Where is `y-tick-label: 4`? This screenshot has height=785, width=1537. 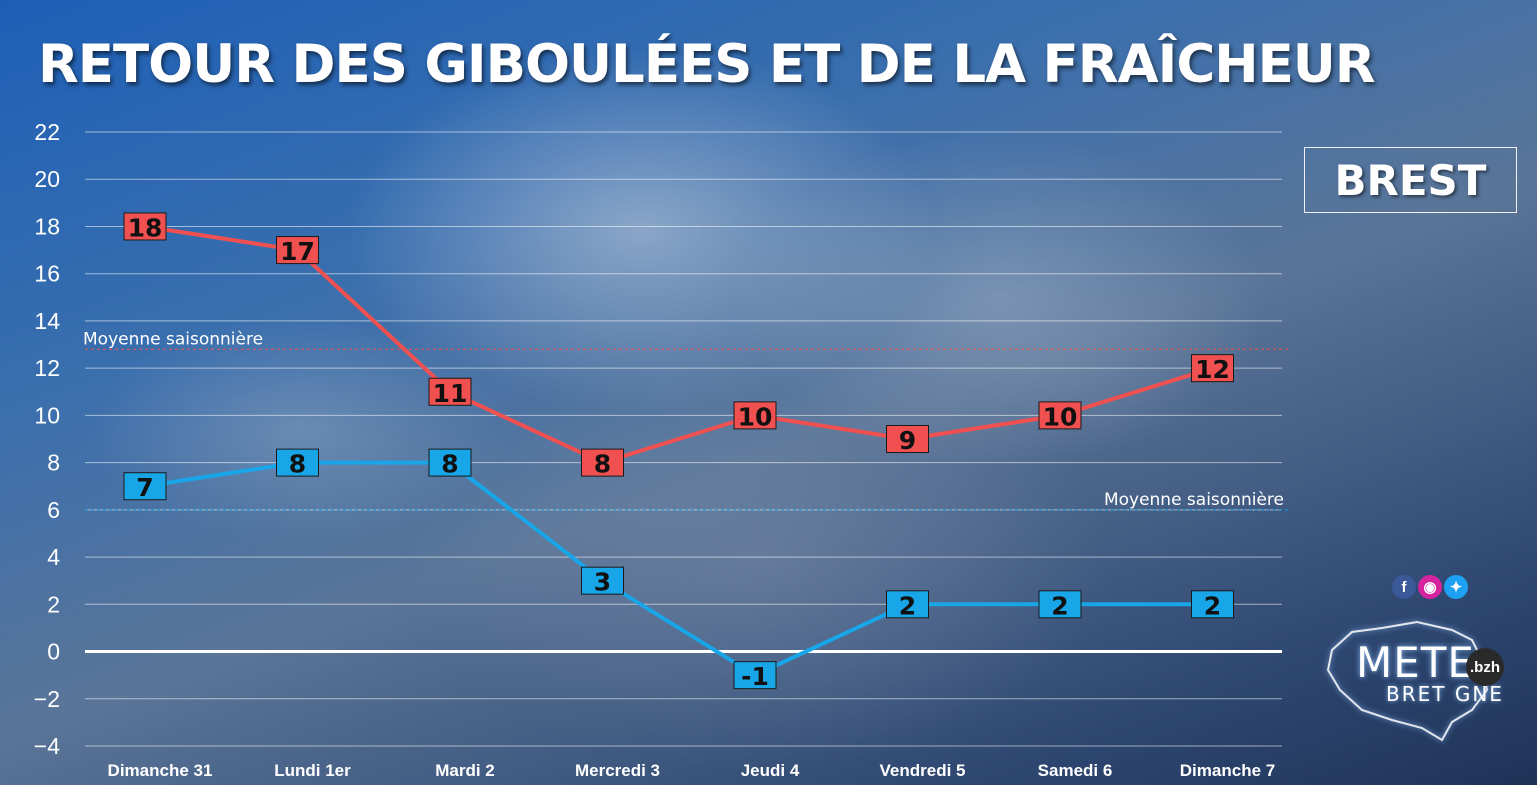
y-tick-label: 4 is located at coordinates (53, 557).